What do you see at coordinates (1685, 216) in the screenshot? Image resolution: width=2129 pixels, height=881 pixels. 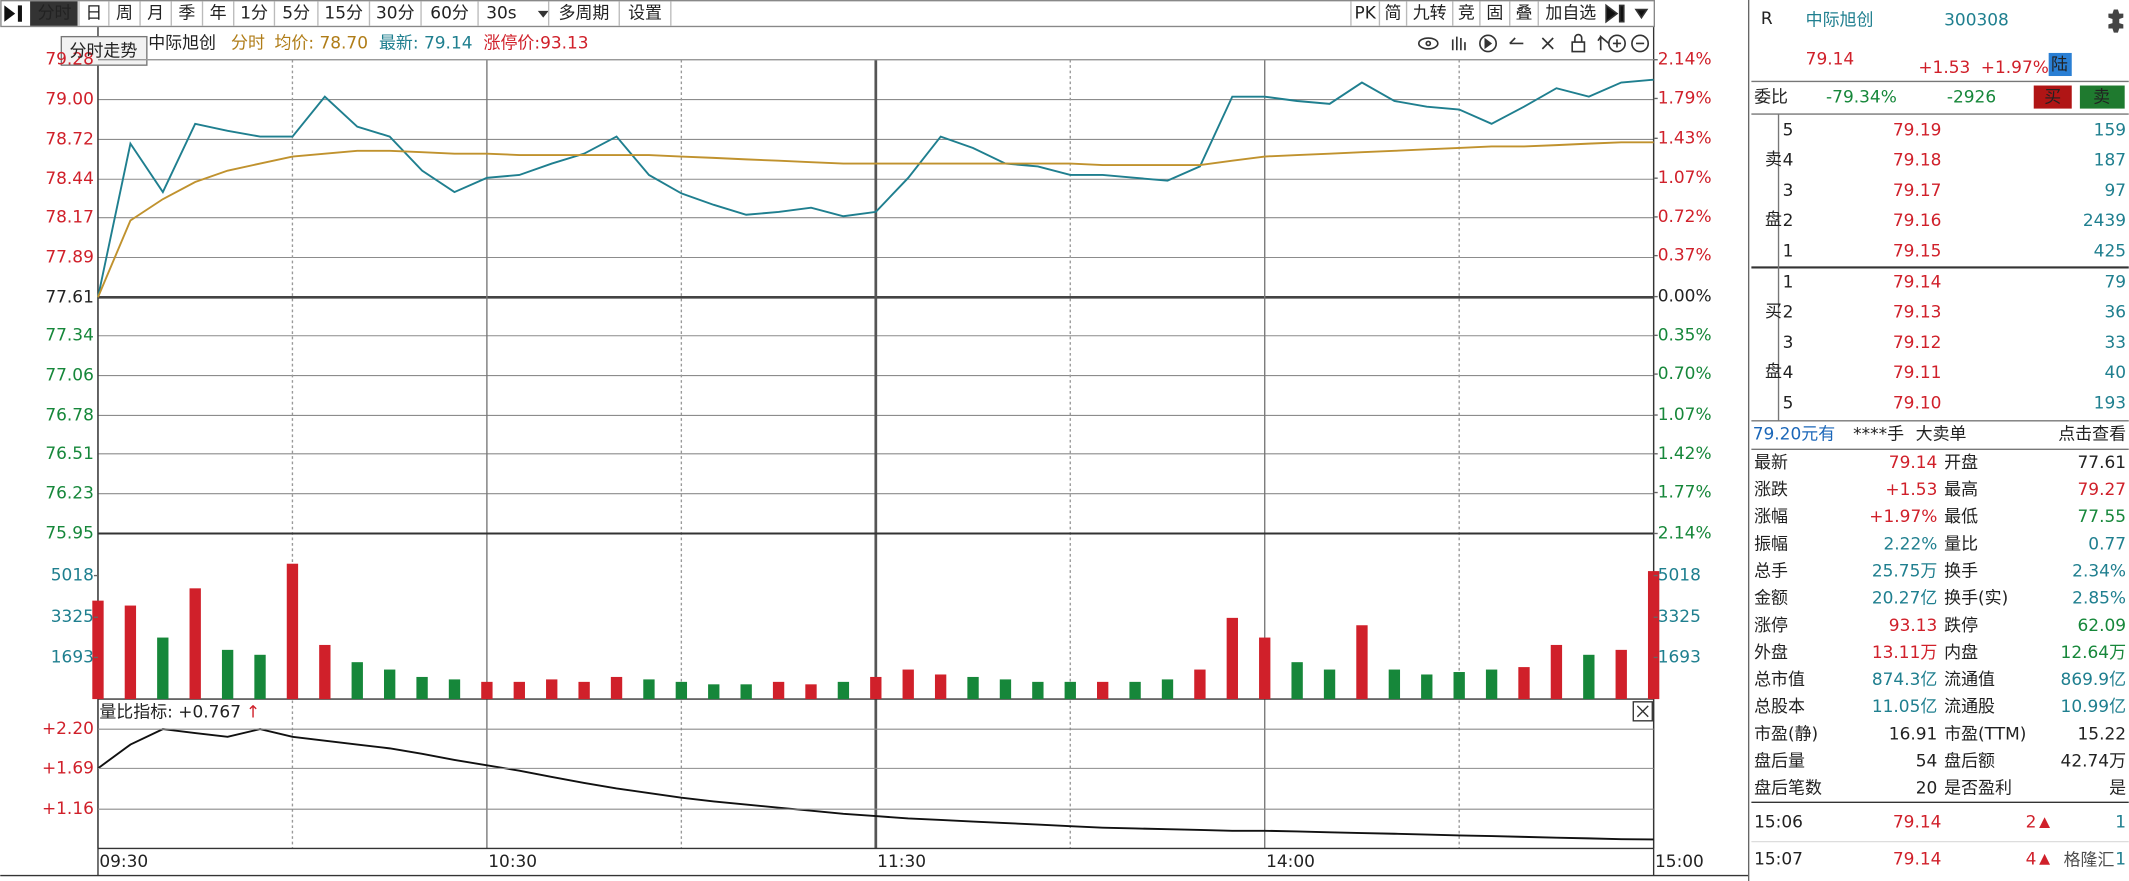 I see `y2-tick-label: 0.72%` at bounding box center [1685, 216].